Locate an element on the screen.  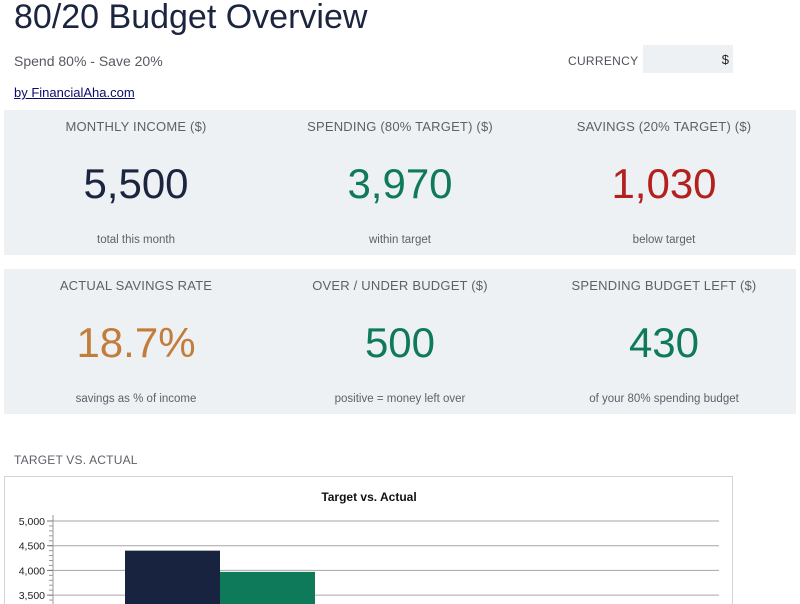
kpi-note: of your 80% spending budget is located at coordinates (664, 399).